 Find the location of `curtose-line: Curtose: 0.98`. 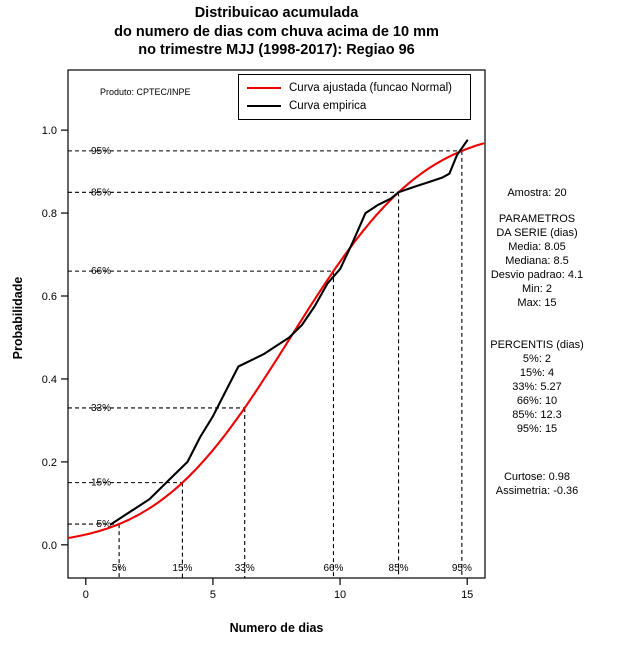

curtose-line: Curtose: 0.98 is located at coordinates (537, 477).